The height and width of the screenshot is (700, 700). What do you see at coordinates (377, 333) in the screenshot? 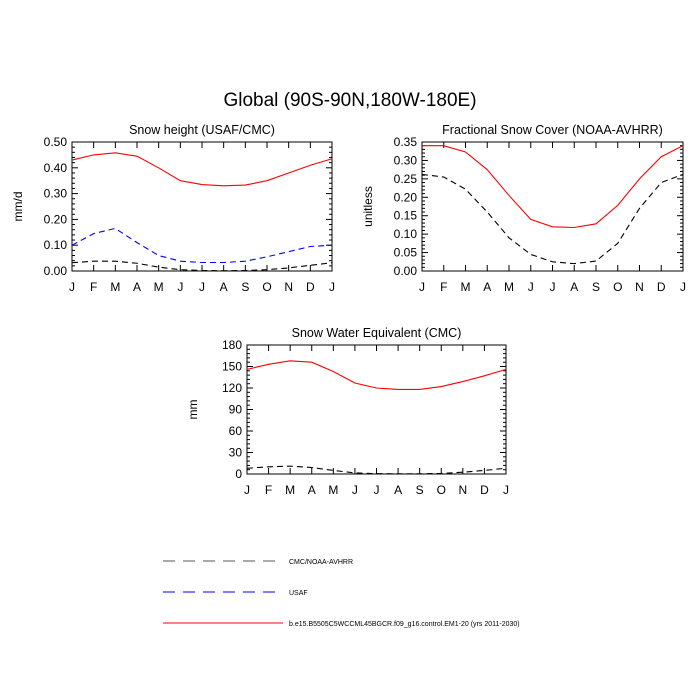
I see `chart-title: Snow Water Equivalent (CMC)` at bounding box center [377, 333].